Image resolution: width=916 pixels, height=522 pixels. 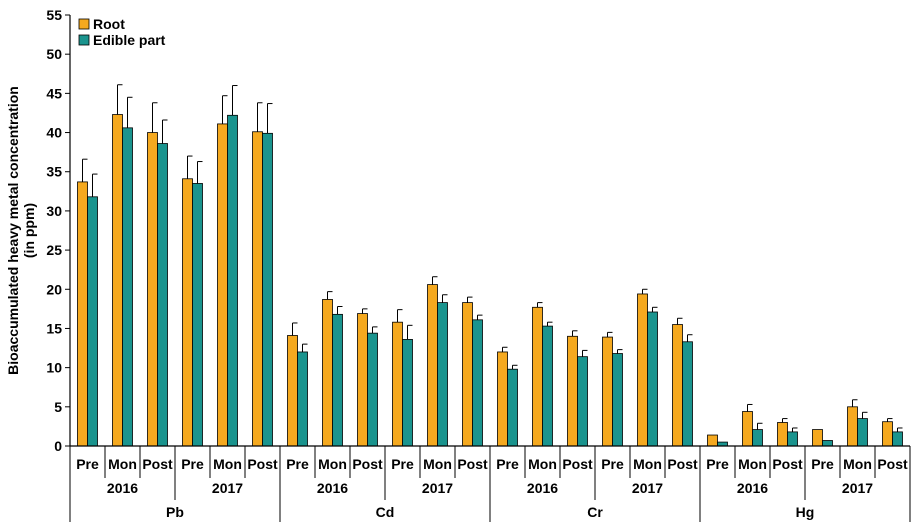 What do you see at coordinates (129, 40) in the screenshot?
I see `legend-label: Edible part` at bounding box center [129, 40].